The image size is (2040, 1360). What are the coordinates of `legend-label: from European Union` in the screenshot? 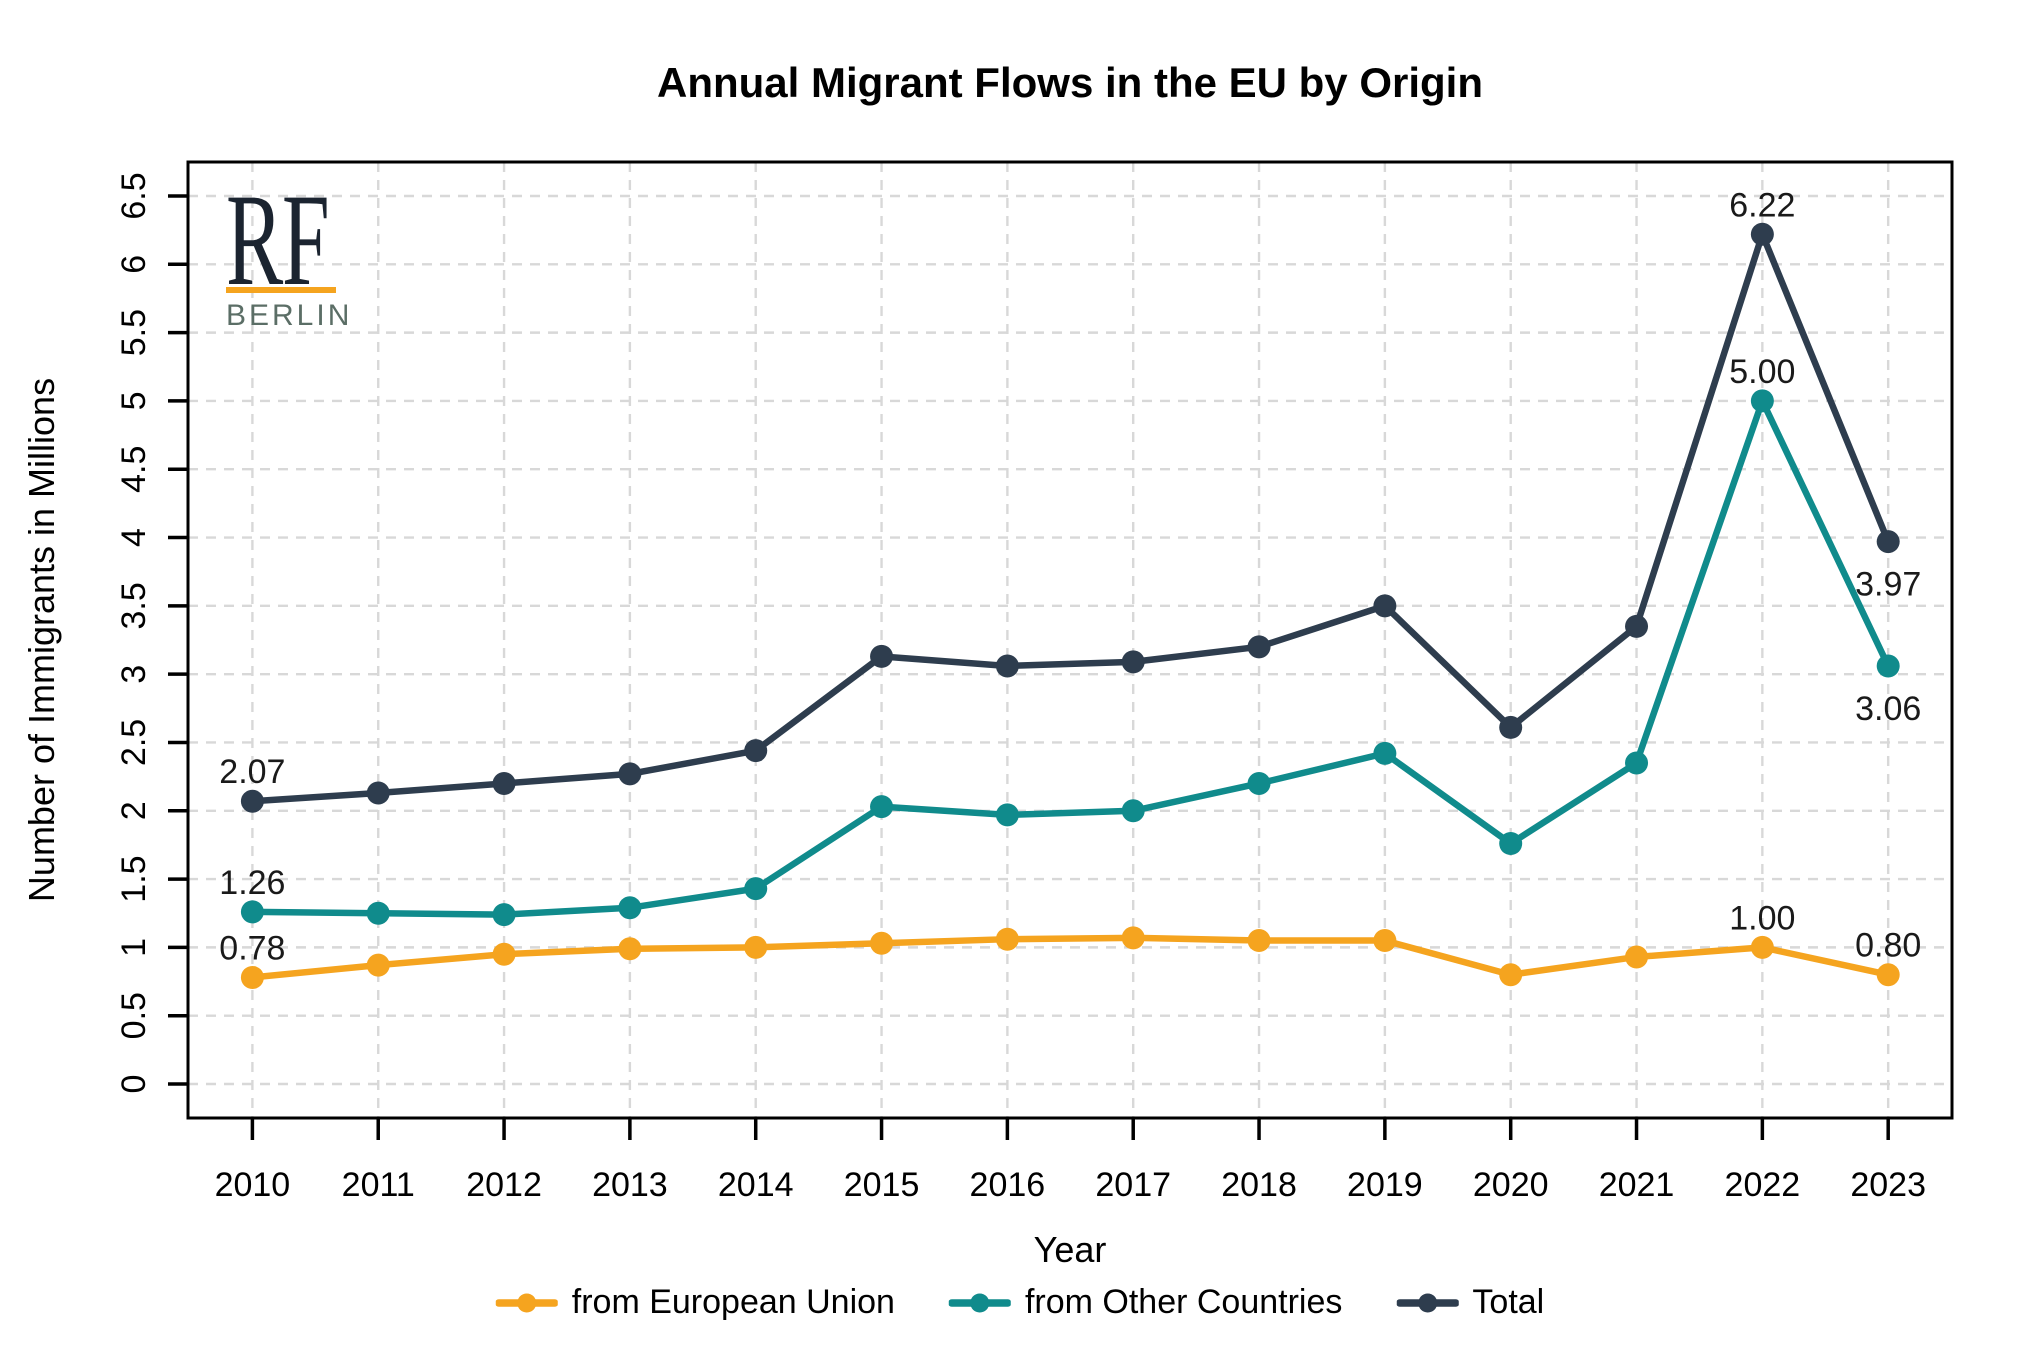 It's located at (733, 1302).